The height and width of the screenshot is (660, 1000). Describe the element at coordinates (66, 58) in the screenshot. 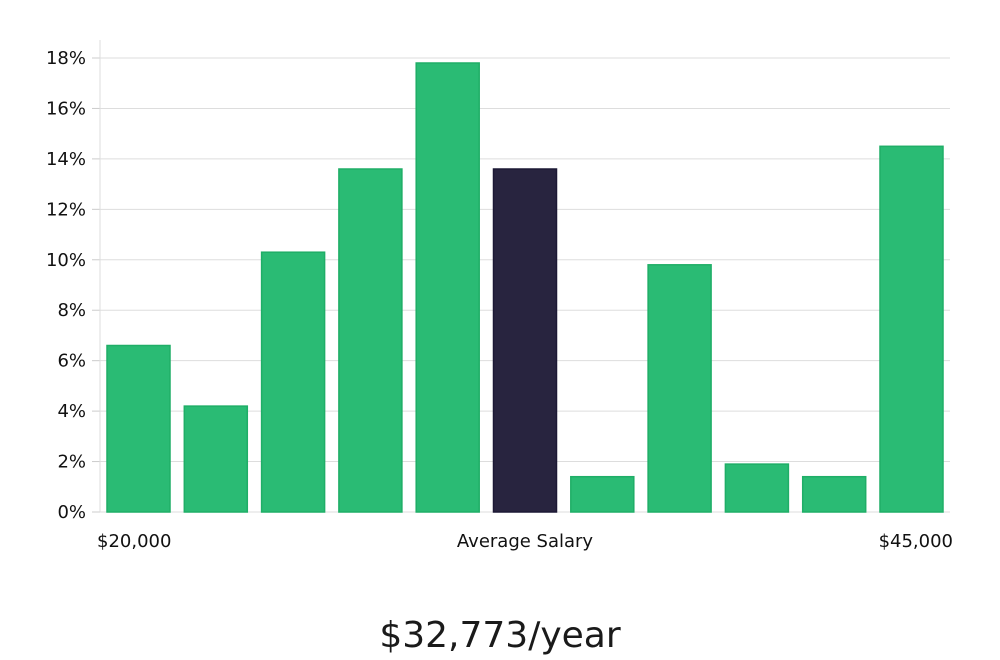

I see `y-tick-label: 18%` at that location.